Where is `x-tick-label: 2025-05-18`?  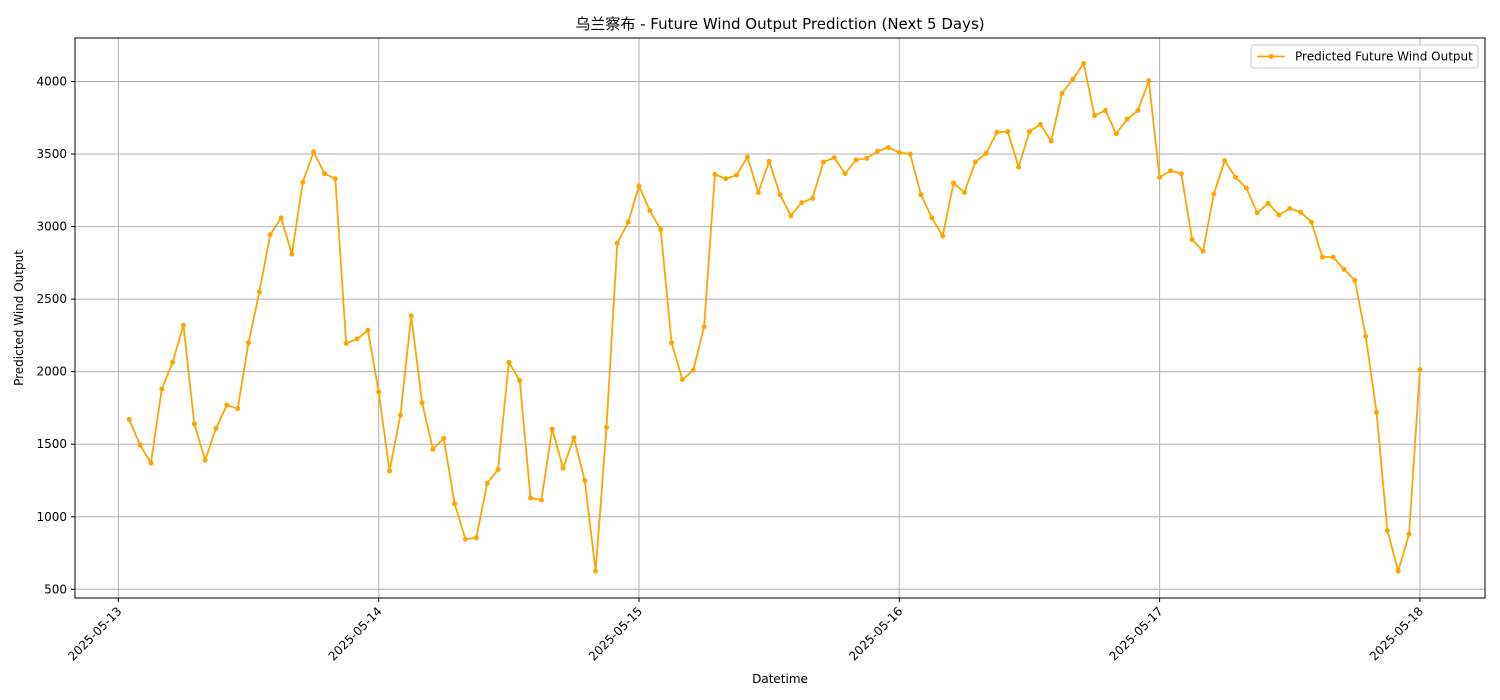 x-tick-label: 2025-05-18 is located at coordinates (1396, 633).